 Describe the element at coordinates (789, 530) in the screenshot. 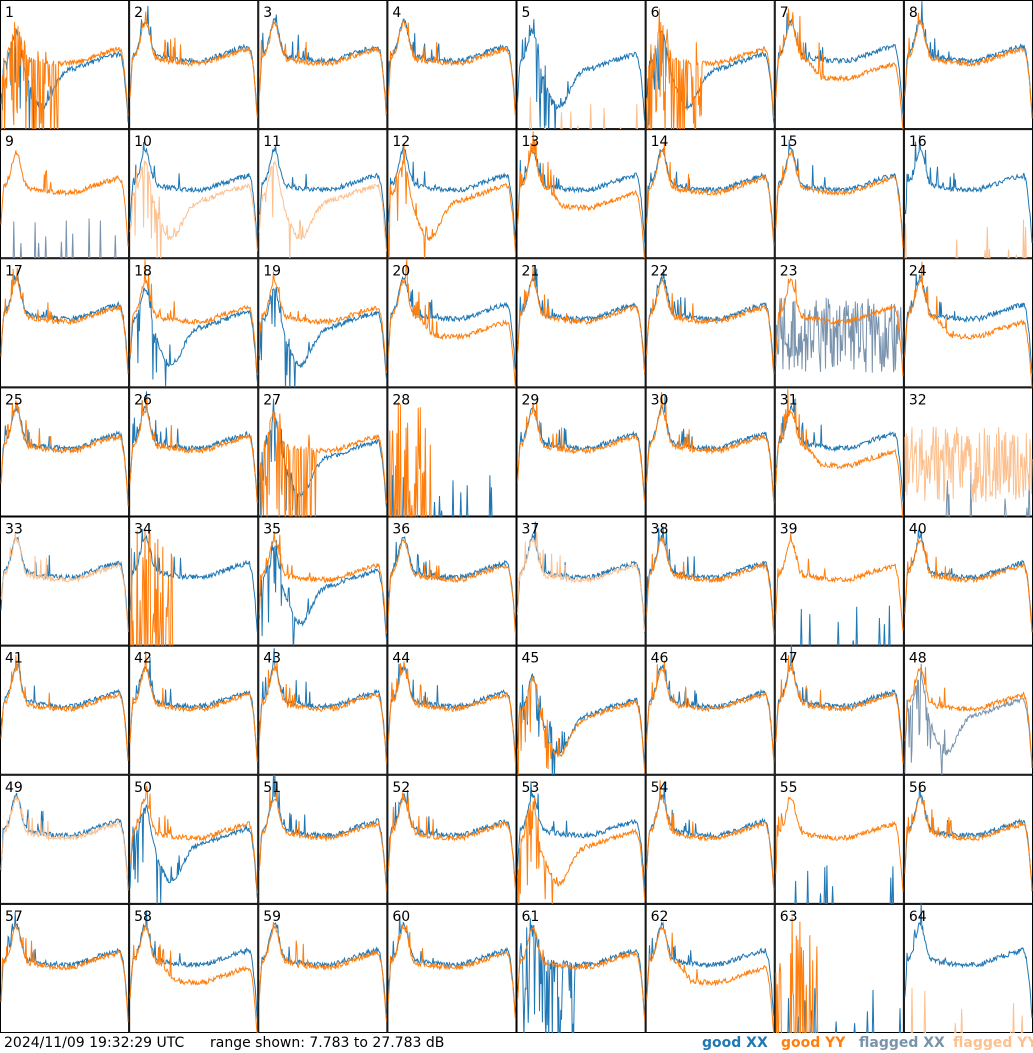

I see `panel-label: 39` at that location.